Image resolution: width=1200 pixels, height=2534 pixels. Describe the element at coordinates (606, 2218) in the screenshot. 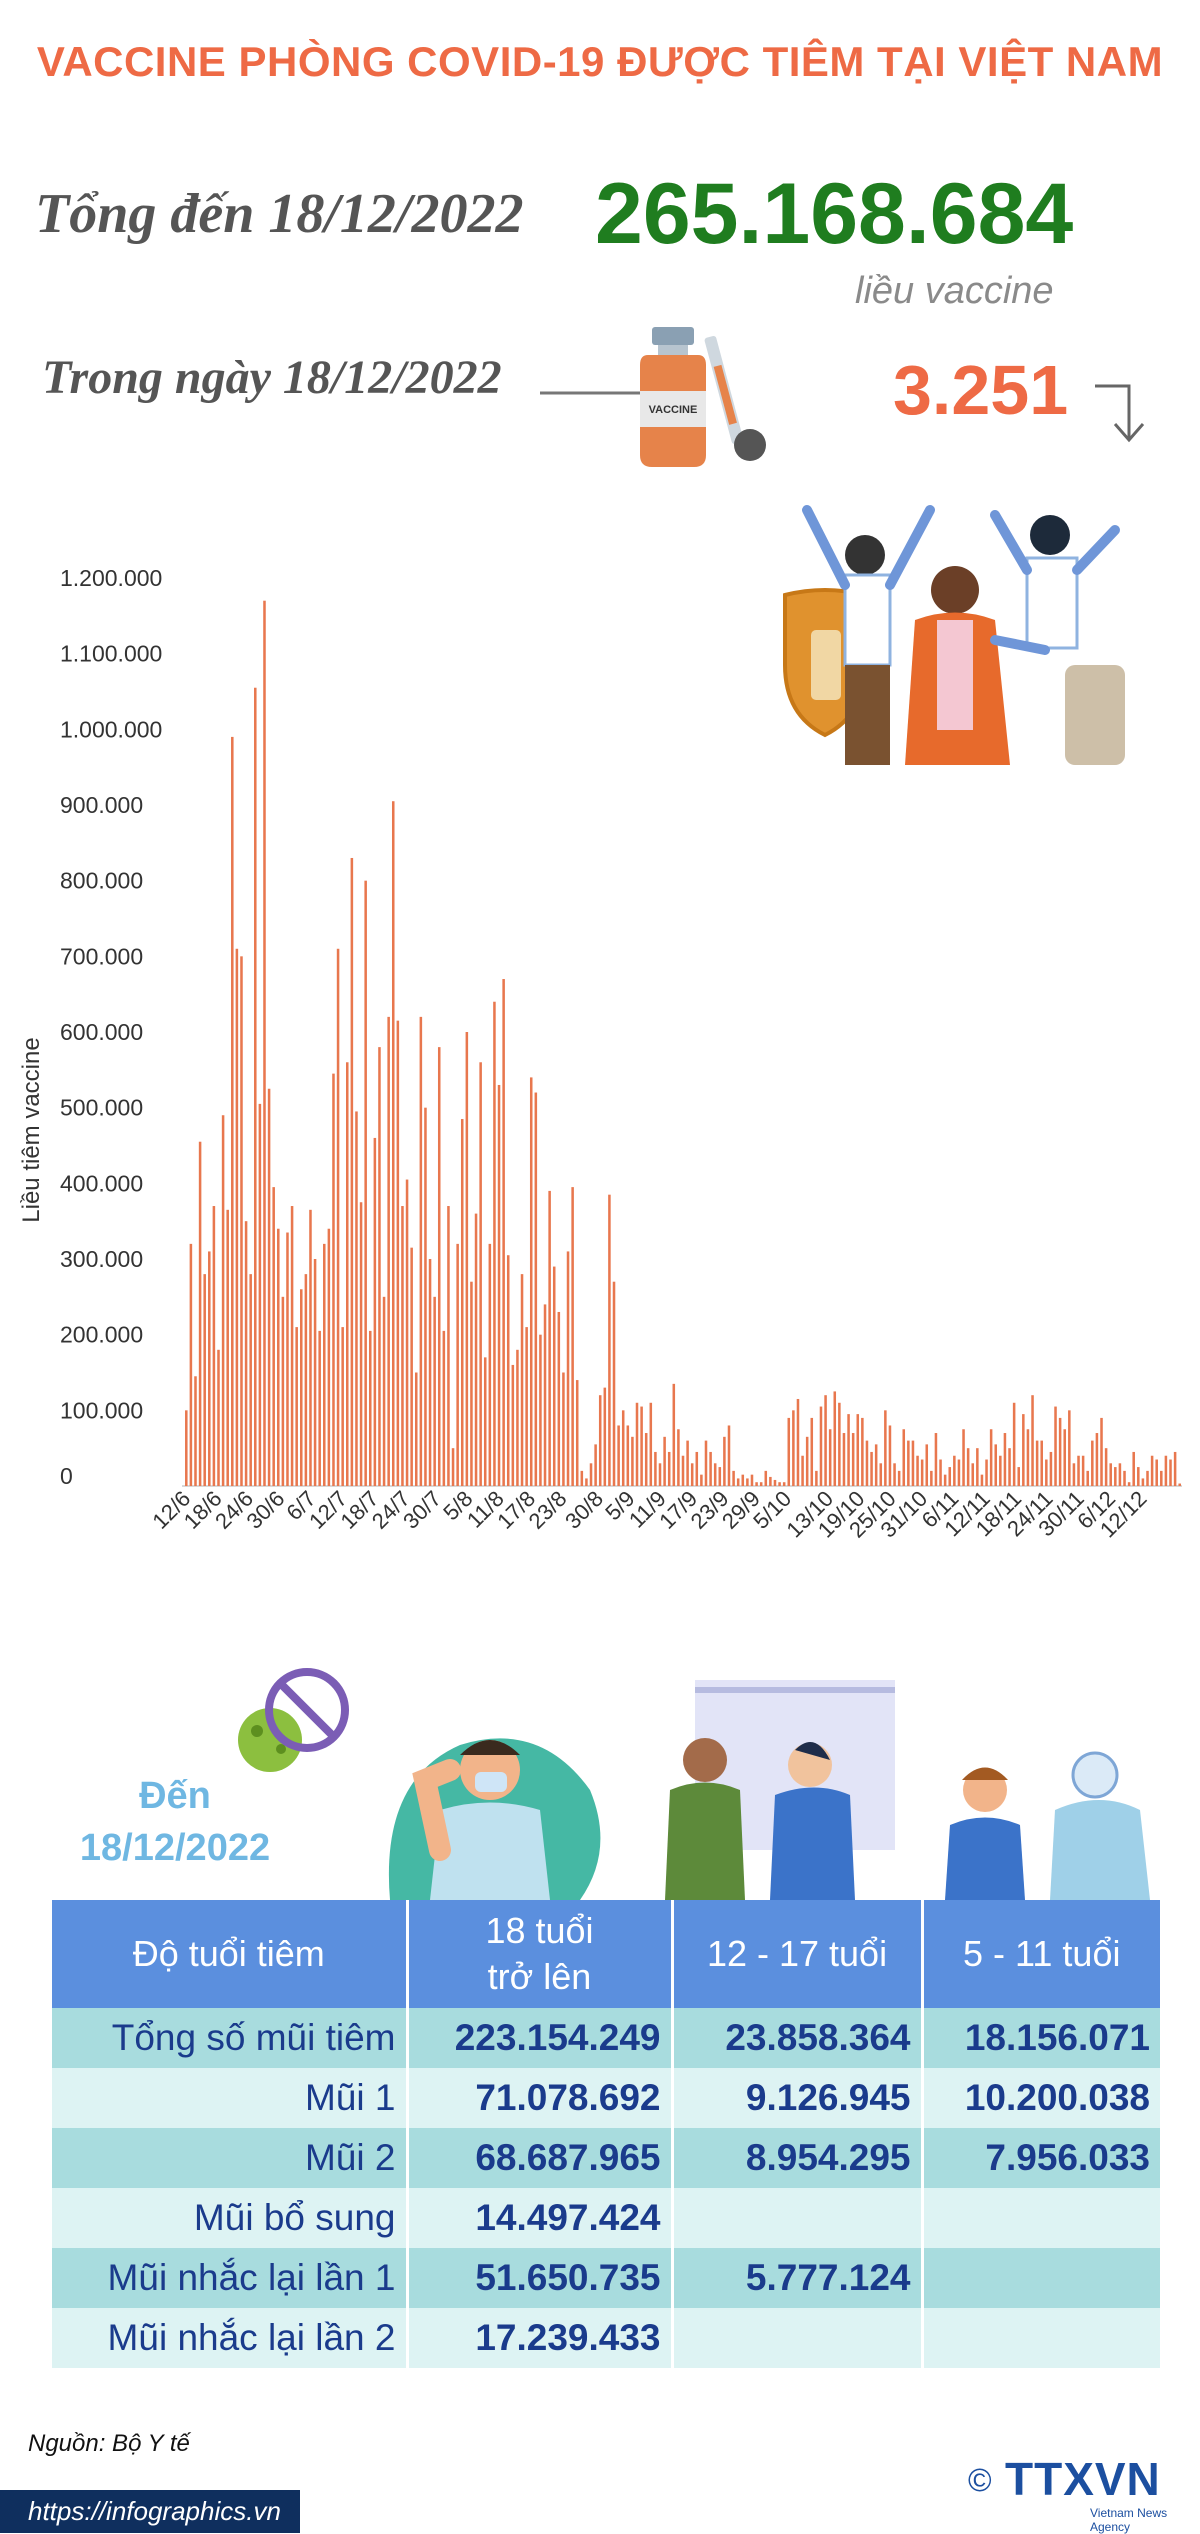

I see `table-row: Mũi bổ sung 14.497.424` at that location.